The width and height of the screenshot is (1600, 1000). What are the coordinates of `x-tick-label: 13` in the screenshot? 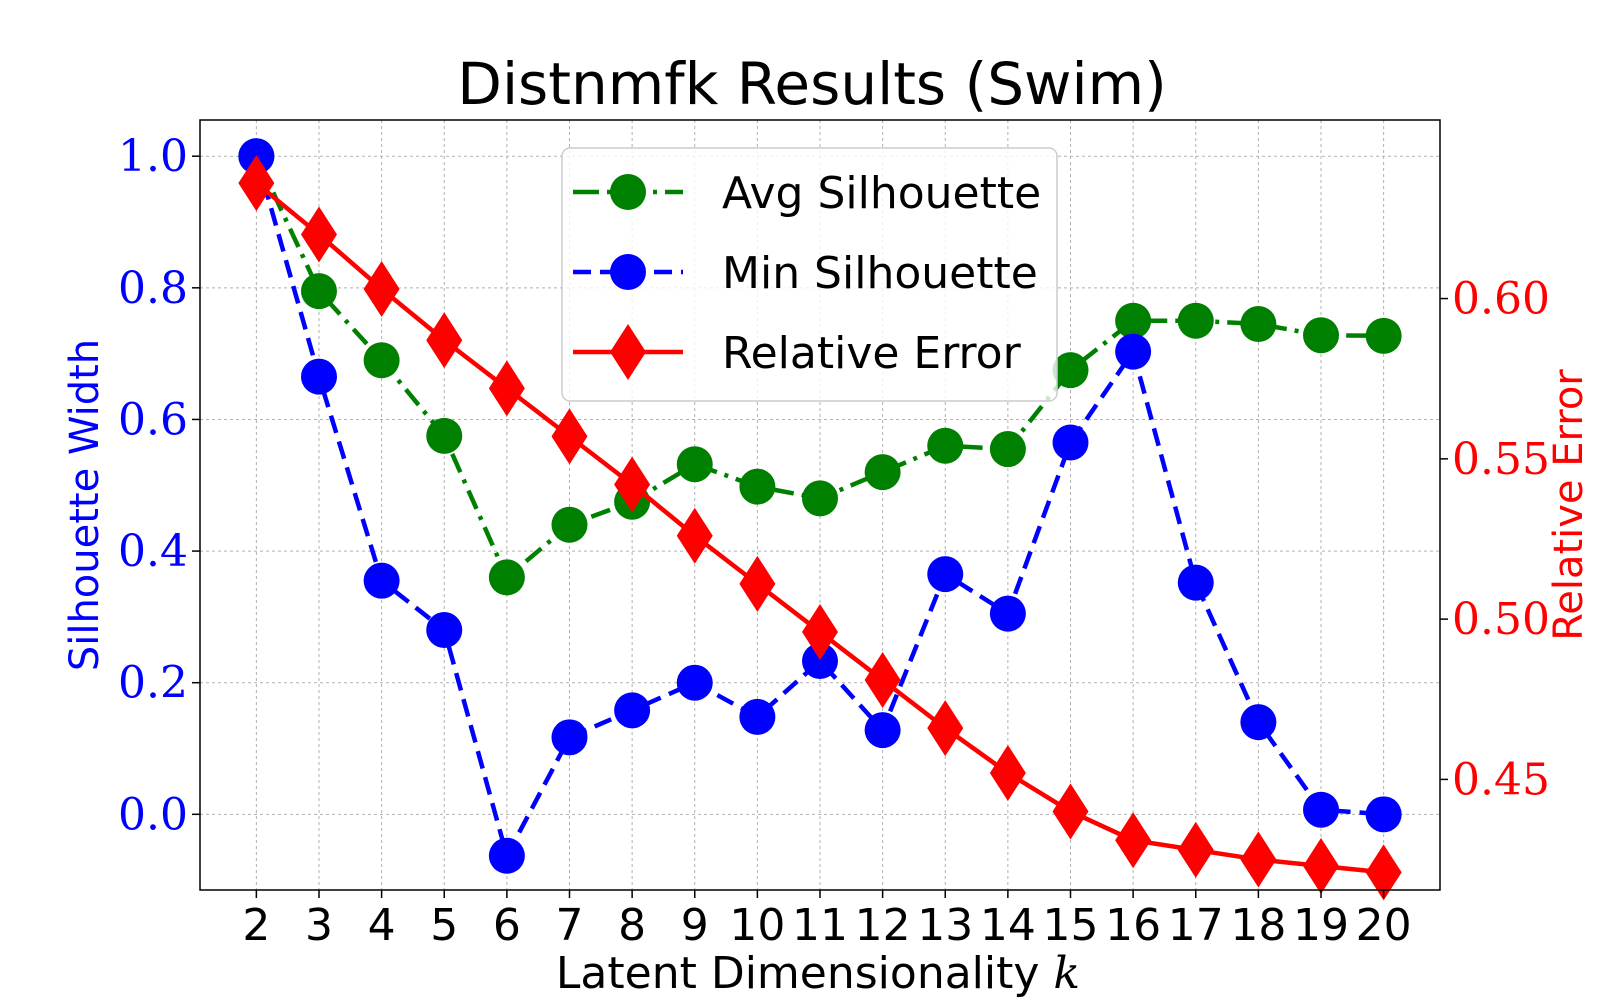 It's located at (945, 925).